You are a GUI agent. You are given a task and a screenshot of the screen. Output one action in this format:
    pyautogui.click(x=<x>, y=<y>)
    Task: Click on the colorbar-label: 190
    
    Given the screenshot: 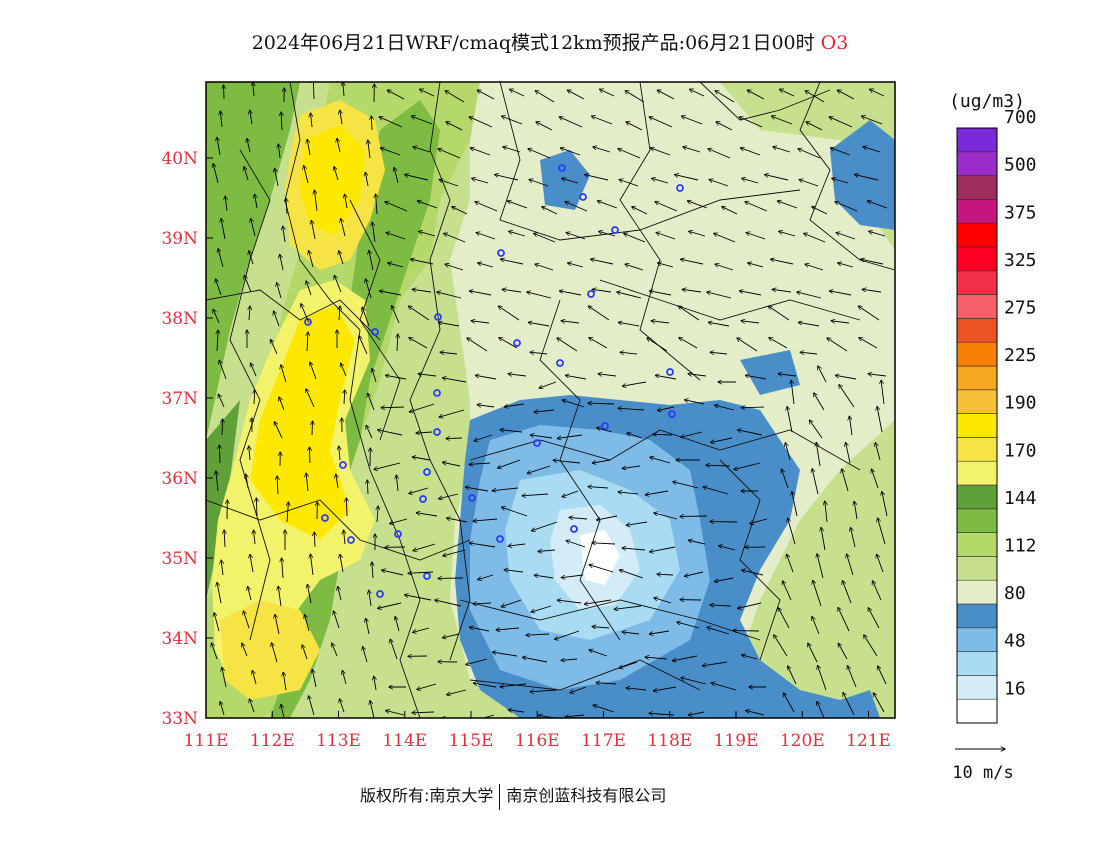 What is the action you would take?
    pyautogui.click(x=1020, y=403)
    